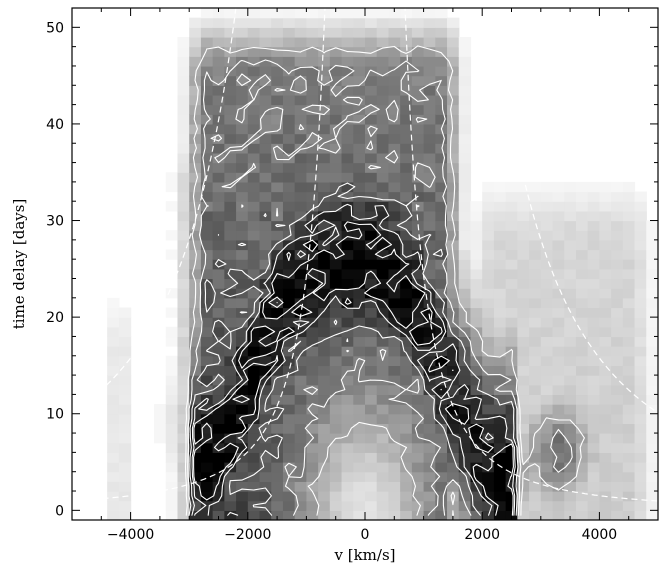 The image size is (667, 567). What do you see at coordinates (600, 535) in the screenshot?
I see `x-tick-label: 4000` at bounding box center [600, 535].